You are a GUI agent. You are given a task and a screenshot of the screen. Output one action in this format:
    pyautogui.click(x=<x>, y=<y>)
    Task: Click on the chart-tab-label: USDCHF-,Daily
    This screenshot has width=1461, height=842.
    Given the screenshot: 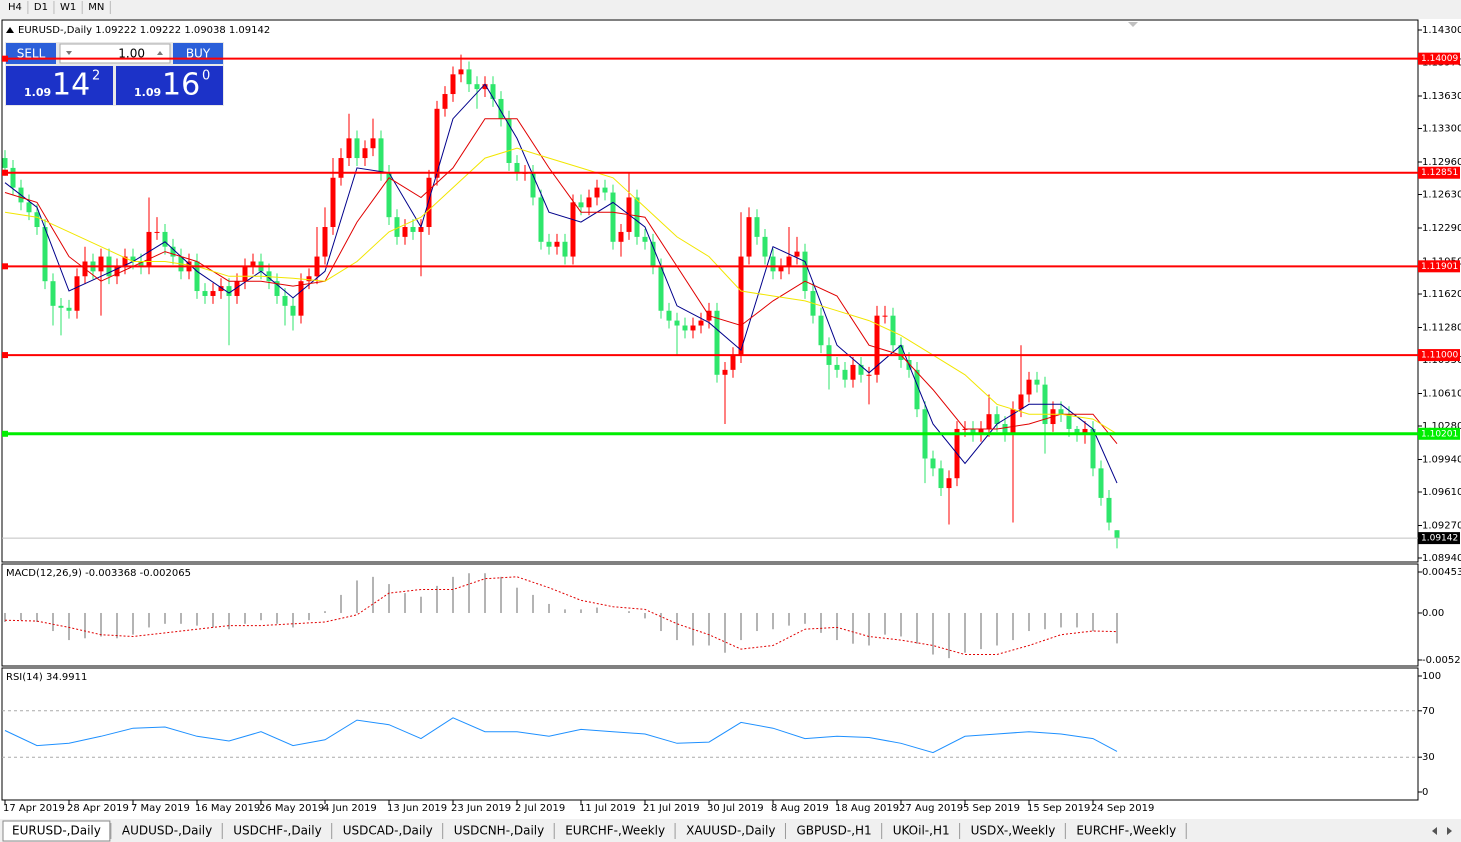 What is the action you would take?
    pyautogui.click(x=277, y=831)
    